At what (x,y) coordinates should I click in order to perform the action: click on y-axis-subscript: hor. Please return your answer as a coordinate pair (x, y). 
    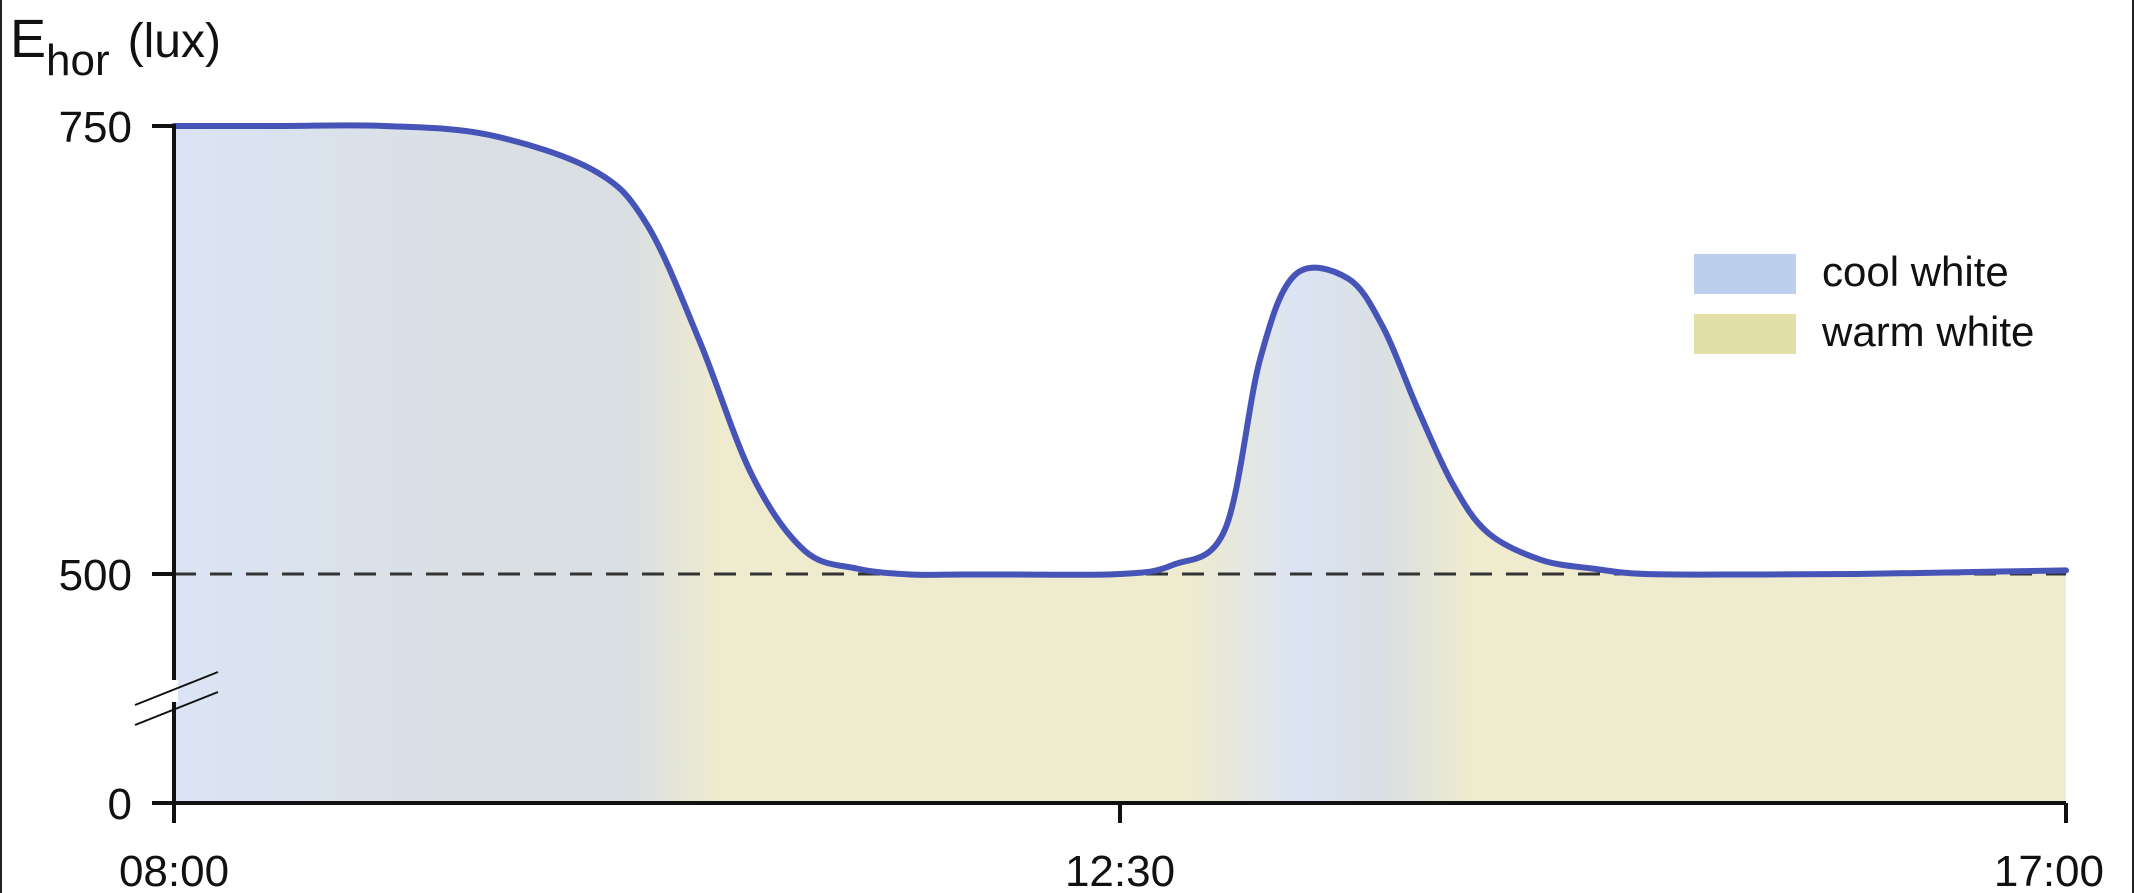
    Looking at the image, I should click on (78, 60).